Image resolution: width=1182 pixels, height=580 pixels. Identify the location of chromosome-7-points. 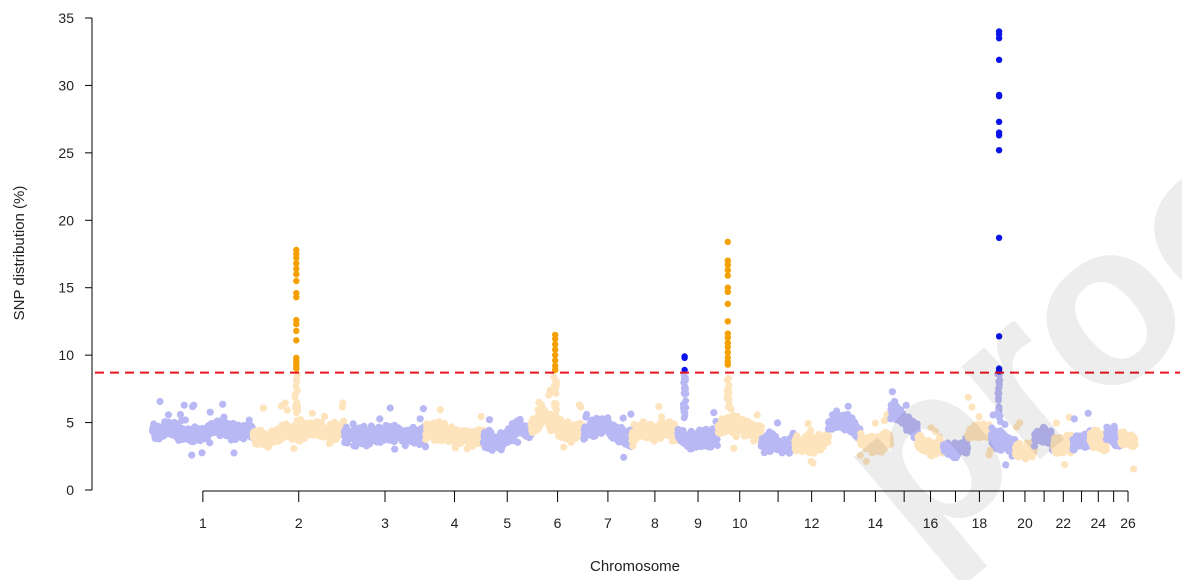
(608, 435).